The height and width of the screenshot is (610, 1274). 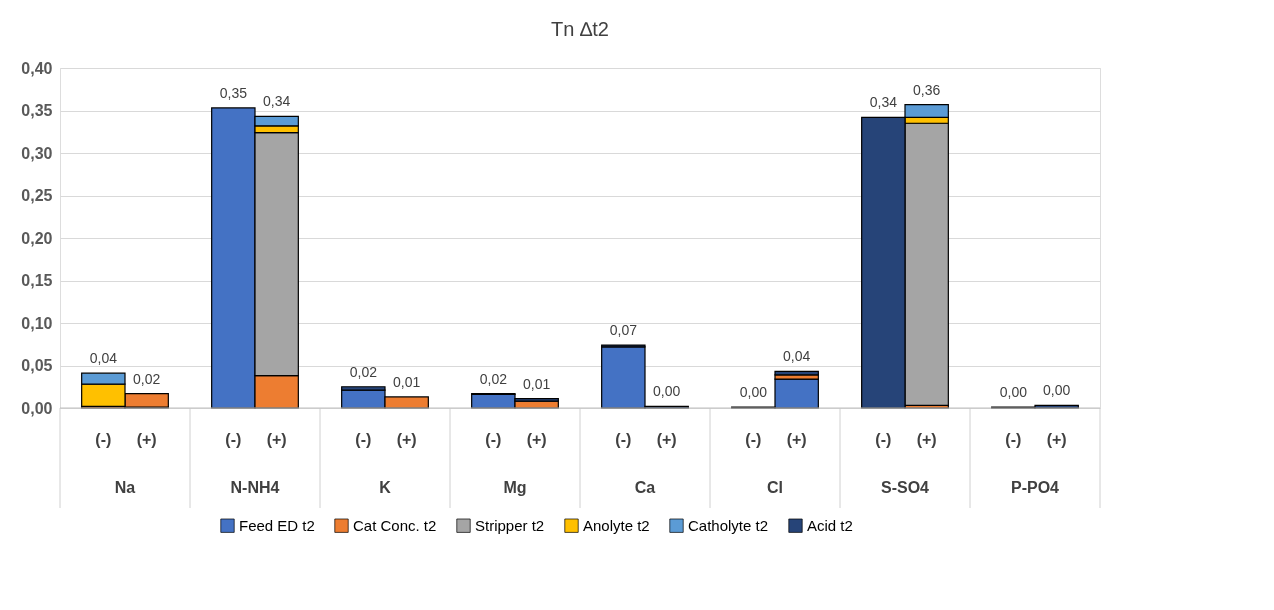 What do you see at coordinates (728, 525) in the screenshot?
I see `legend-label: Catholyte t2` at bounding box center [728, 525].